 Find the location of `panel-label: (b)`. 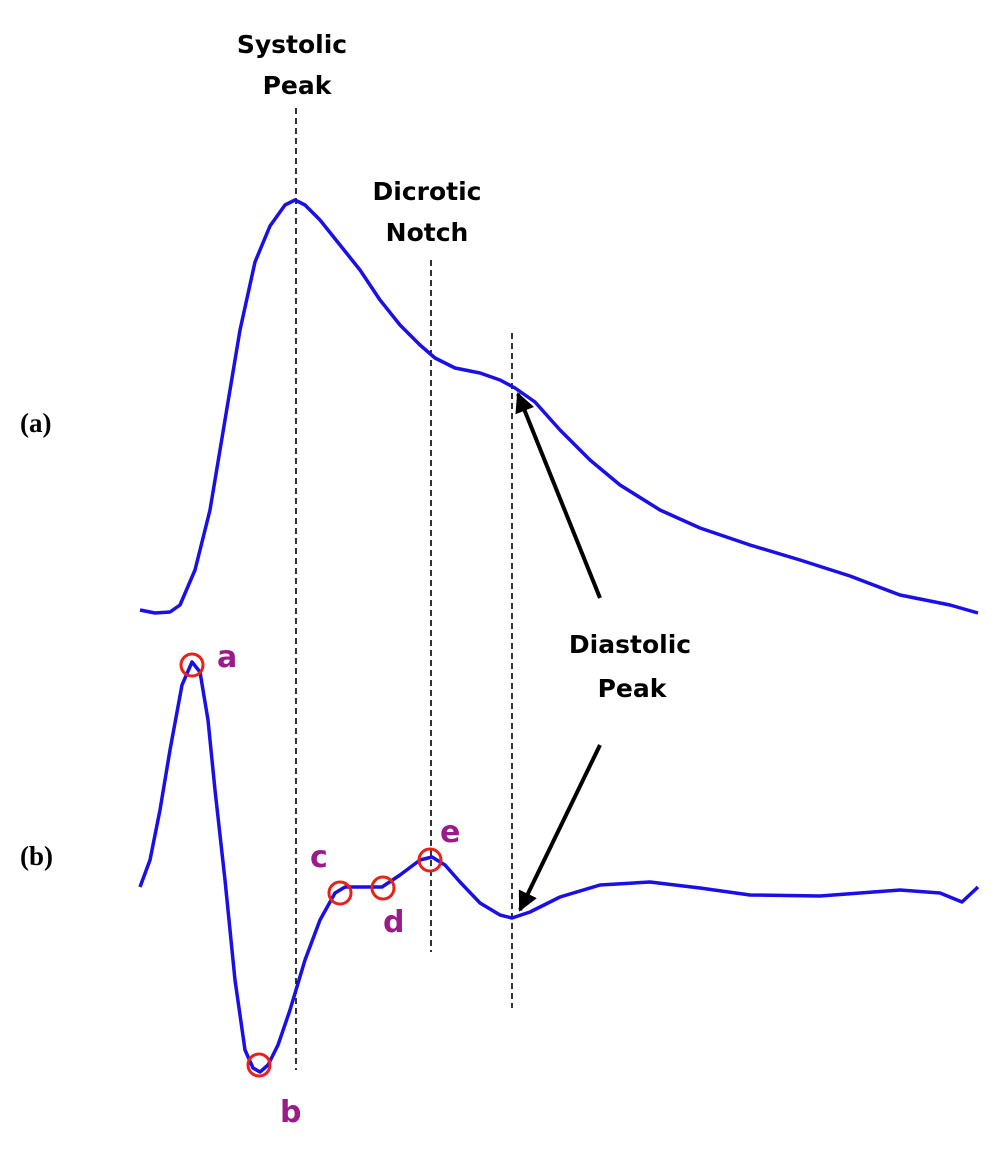

panel-label: (b) is located at coordinates (36, 856).